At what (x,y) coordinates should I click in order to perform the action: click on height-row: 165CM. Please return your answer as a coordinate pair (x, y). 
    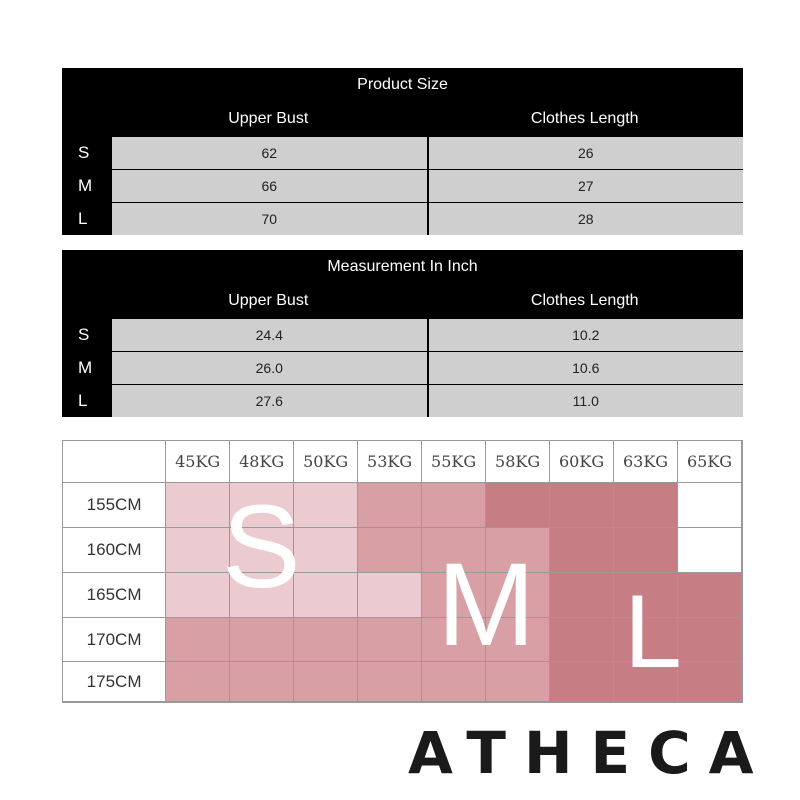
    Looking at the image, I should click on (403, 595).